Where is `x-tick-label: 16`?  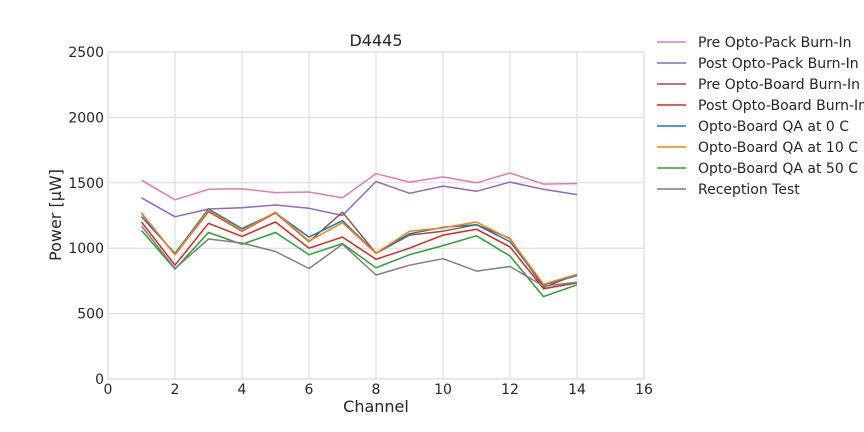 x-tick-label: 16 is located at coordinates (644, 390).